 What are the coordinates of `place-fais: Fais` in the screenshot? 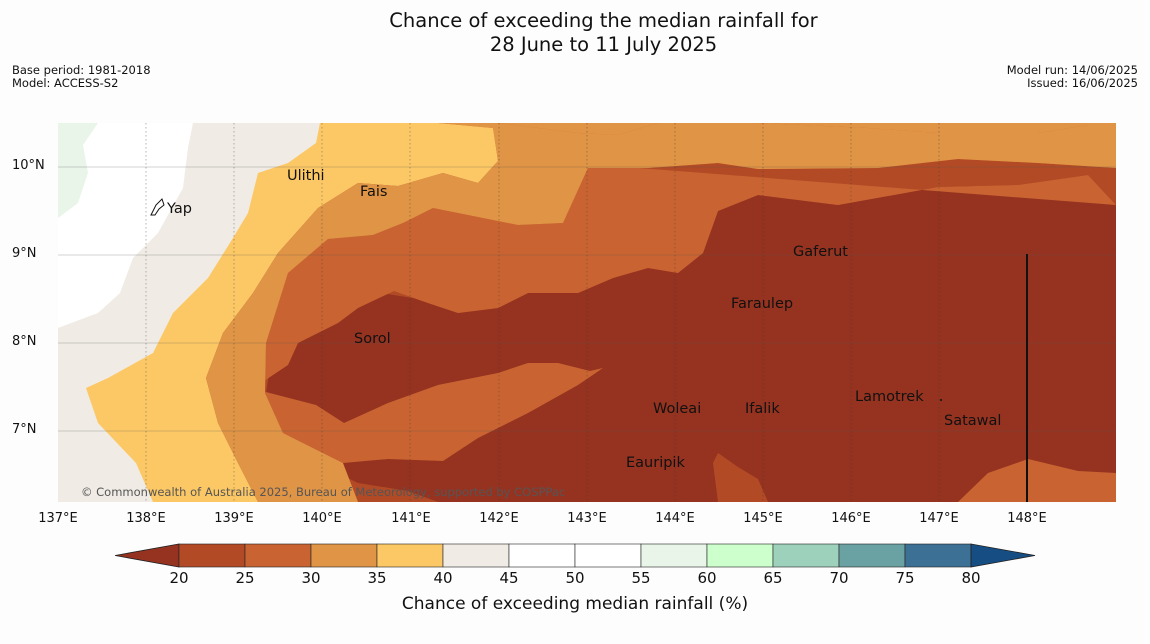 It's located at (373, 192).